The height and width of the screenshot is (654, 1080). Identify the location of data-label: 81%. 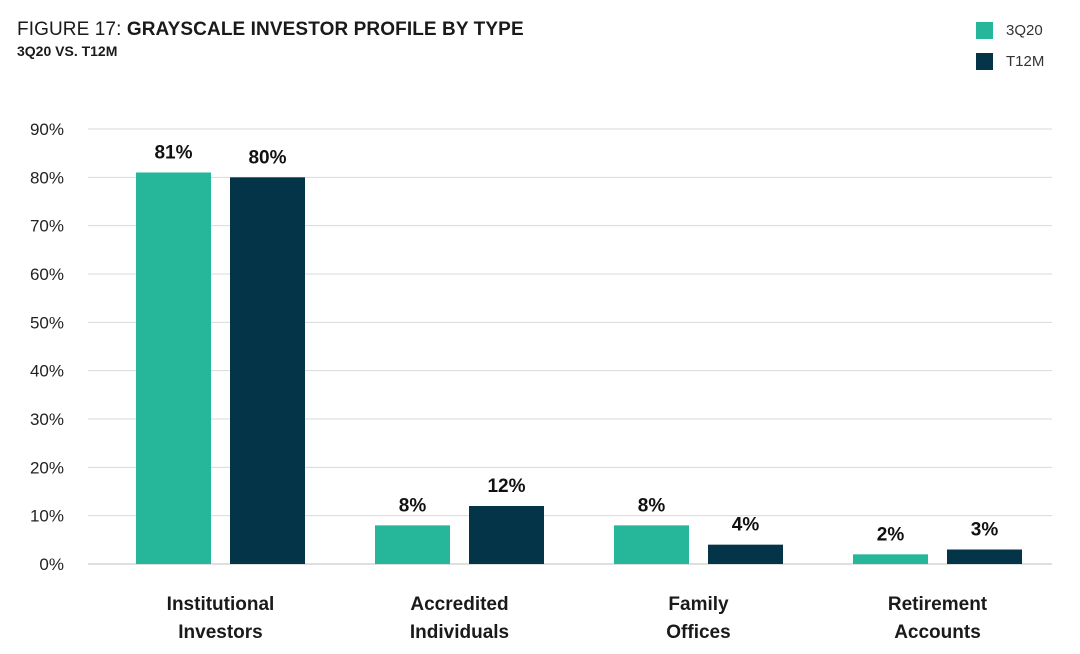
(173, 153).